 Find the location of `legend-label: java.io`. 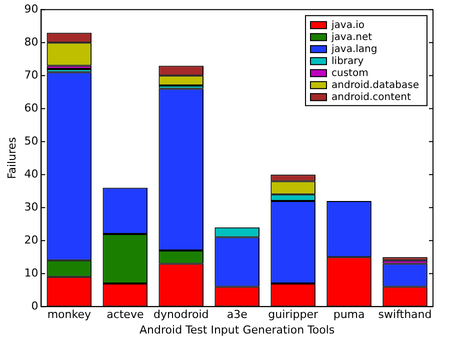

legend-label: java.io is located at coordinates (347, 26).